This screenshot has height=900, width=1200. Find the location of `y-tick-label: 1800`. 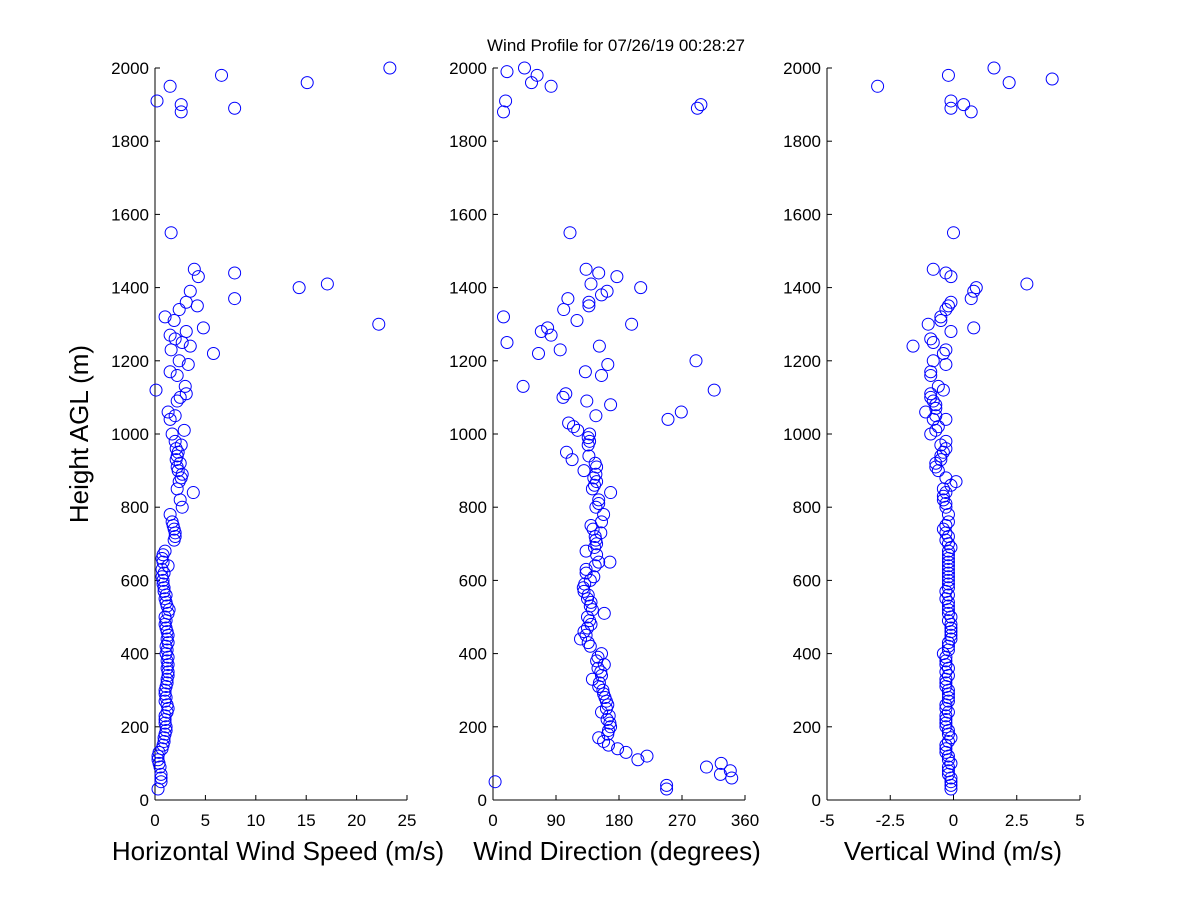

y-tick-label: 1800 is located at coordinates (468, 141).